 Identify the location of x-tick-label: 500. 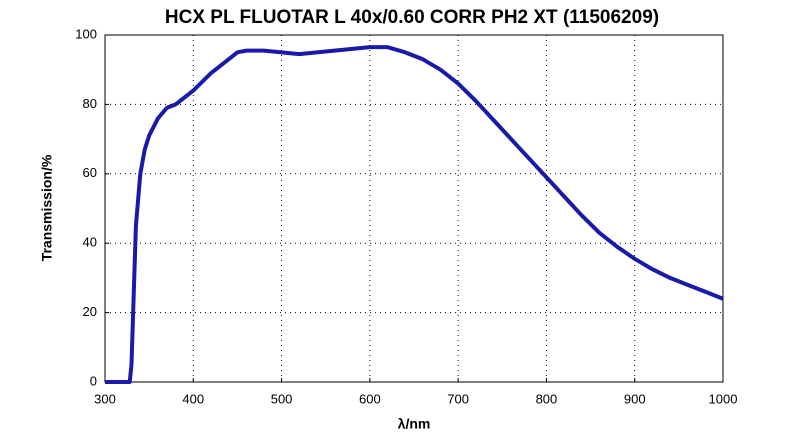
(282, 398).